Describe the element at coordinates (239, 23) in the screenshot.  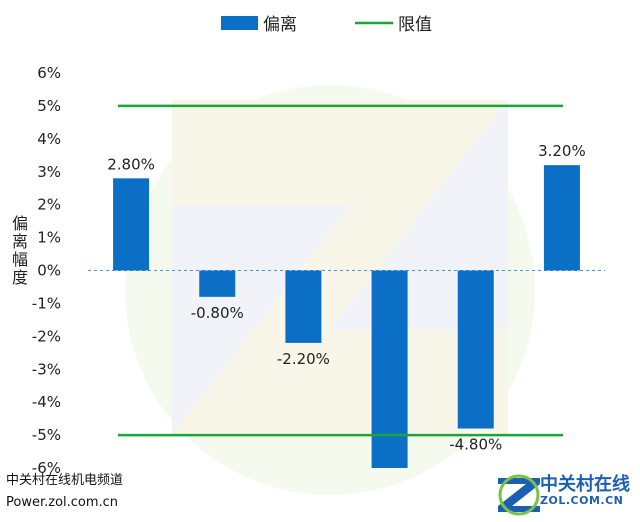
I see `legend-bar-swatch` at that location.